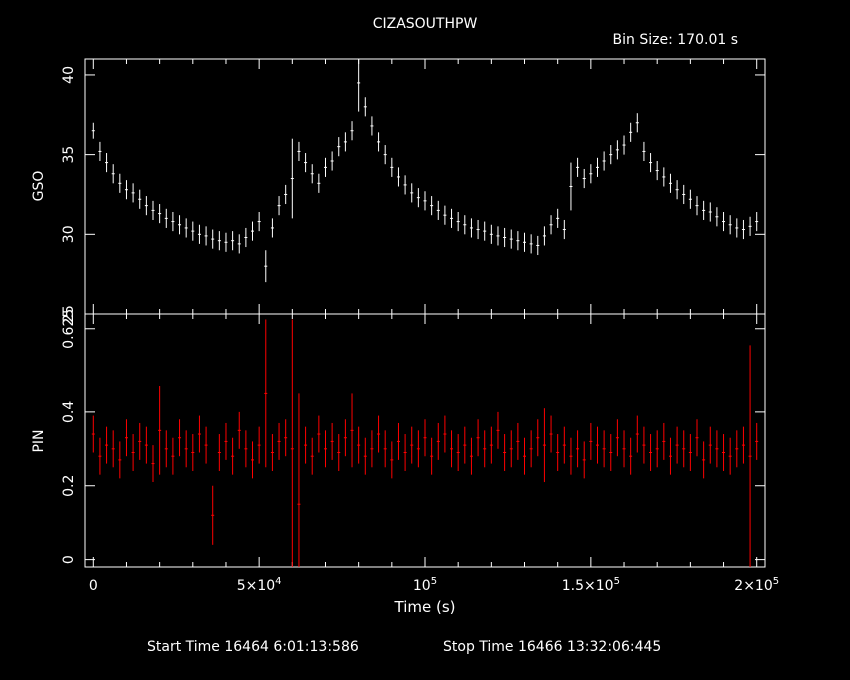 The height and width of the screenshot is (680, 850). I want to click on time-axis-label: Time (s), so click(425, 607).